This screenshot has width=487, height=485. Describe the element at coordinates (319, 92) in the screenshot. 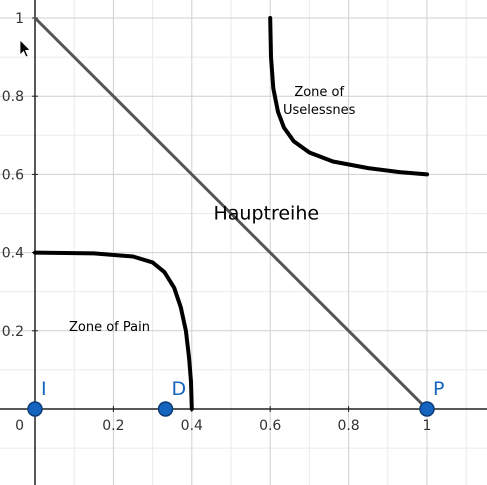

I see `zone-of-uselessness-label: Zone of` at that location.